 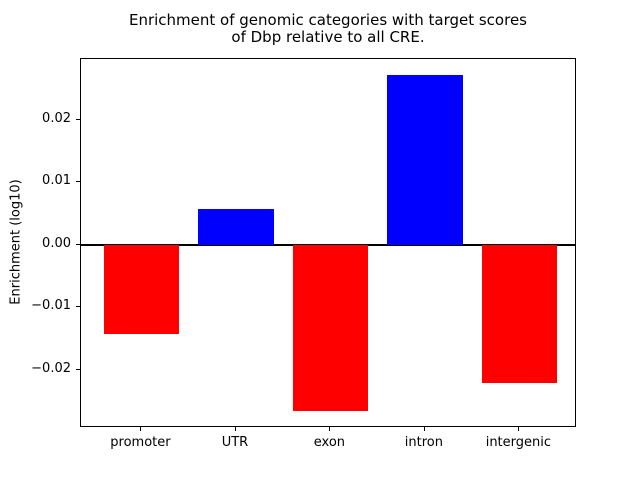 I want to click on x-tick-label-UTR: UTR, so click(x=235, y=442).